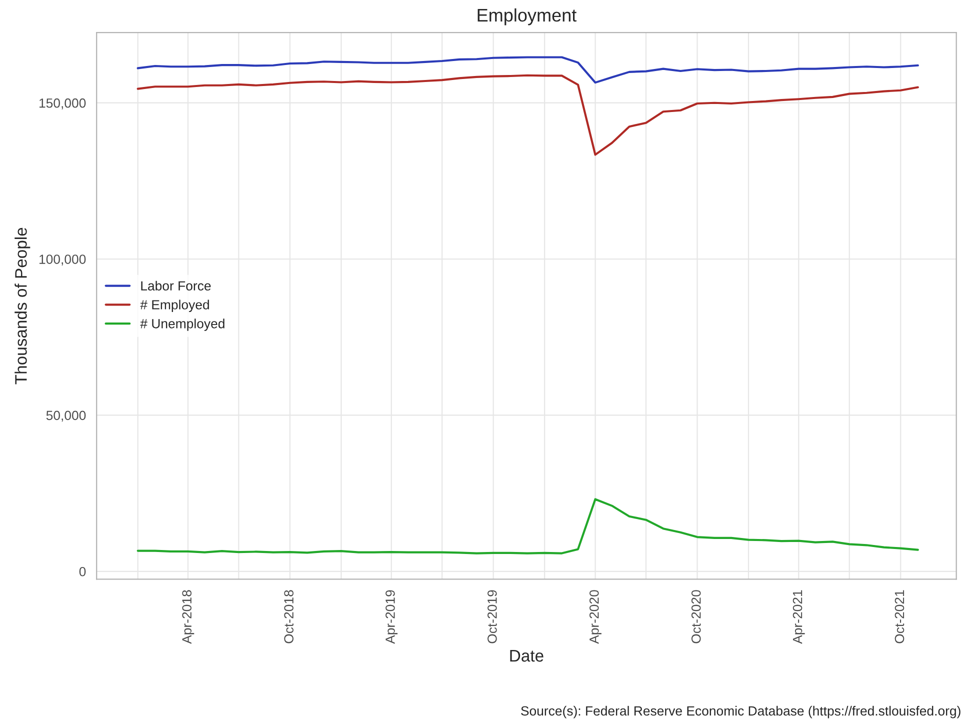 The width and height of the screenshot is (966, 724). Describe the element at coordinates (798, 617) in the screenshot. I see `x-tick-label: Apr-2021` at that location.